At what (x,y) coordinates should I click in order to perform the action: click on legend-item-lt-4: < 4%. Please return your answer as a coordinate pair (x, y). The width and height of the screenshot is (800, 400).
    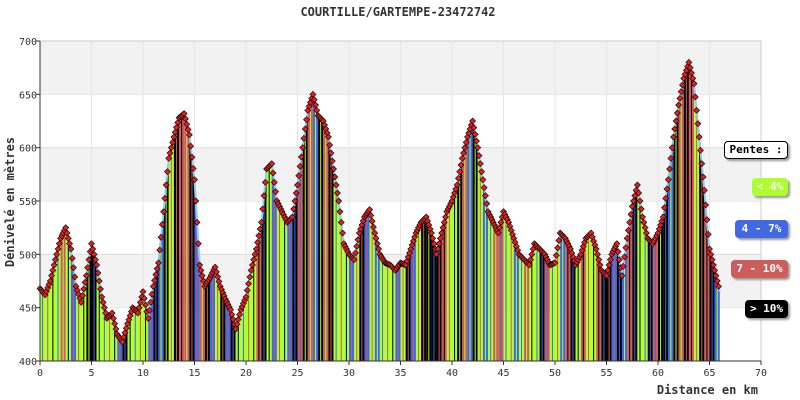
    Looking at the image, I should click on (770, 187).